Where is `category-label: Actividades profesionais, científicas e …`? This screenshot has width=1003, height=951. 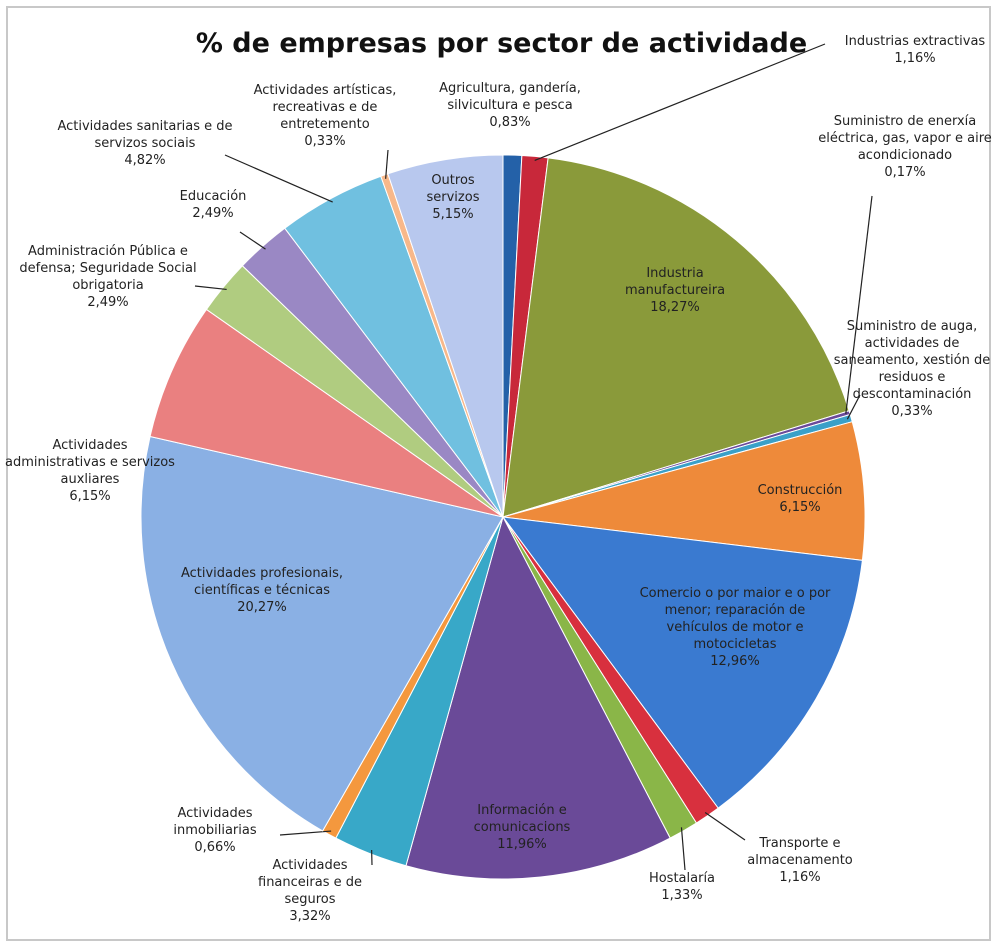 category-label: Actividades profesionais, científicas e … is located at coordinates (262, 582).